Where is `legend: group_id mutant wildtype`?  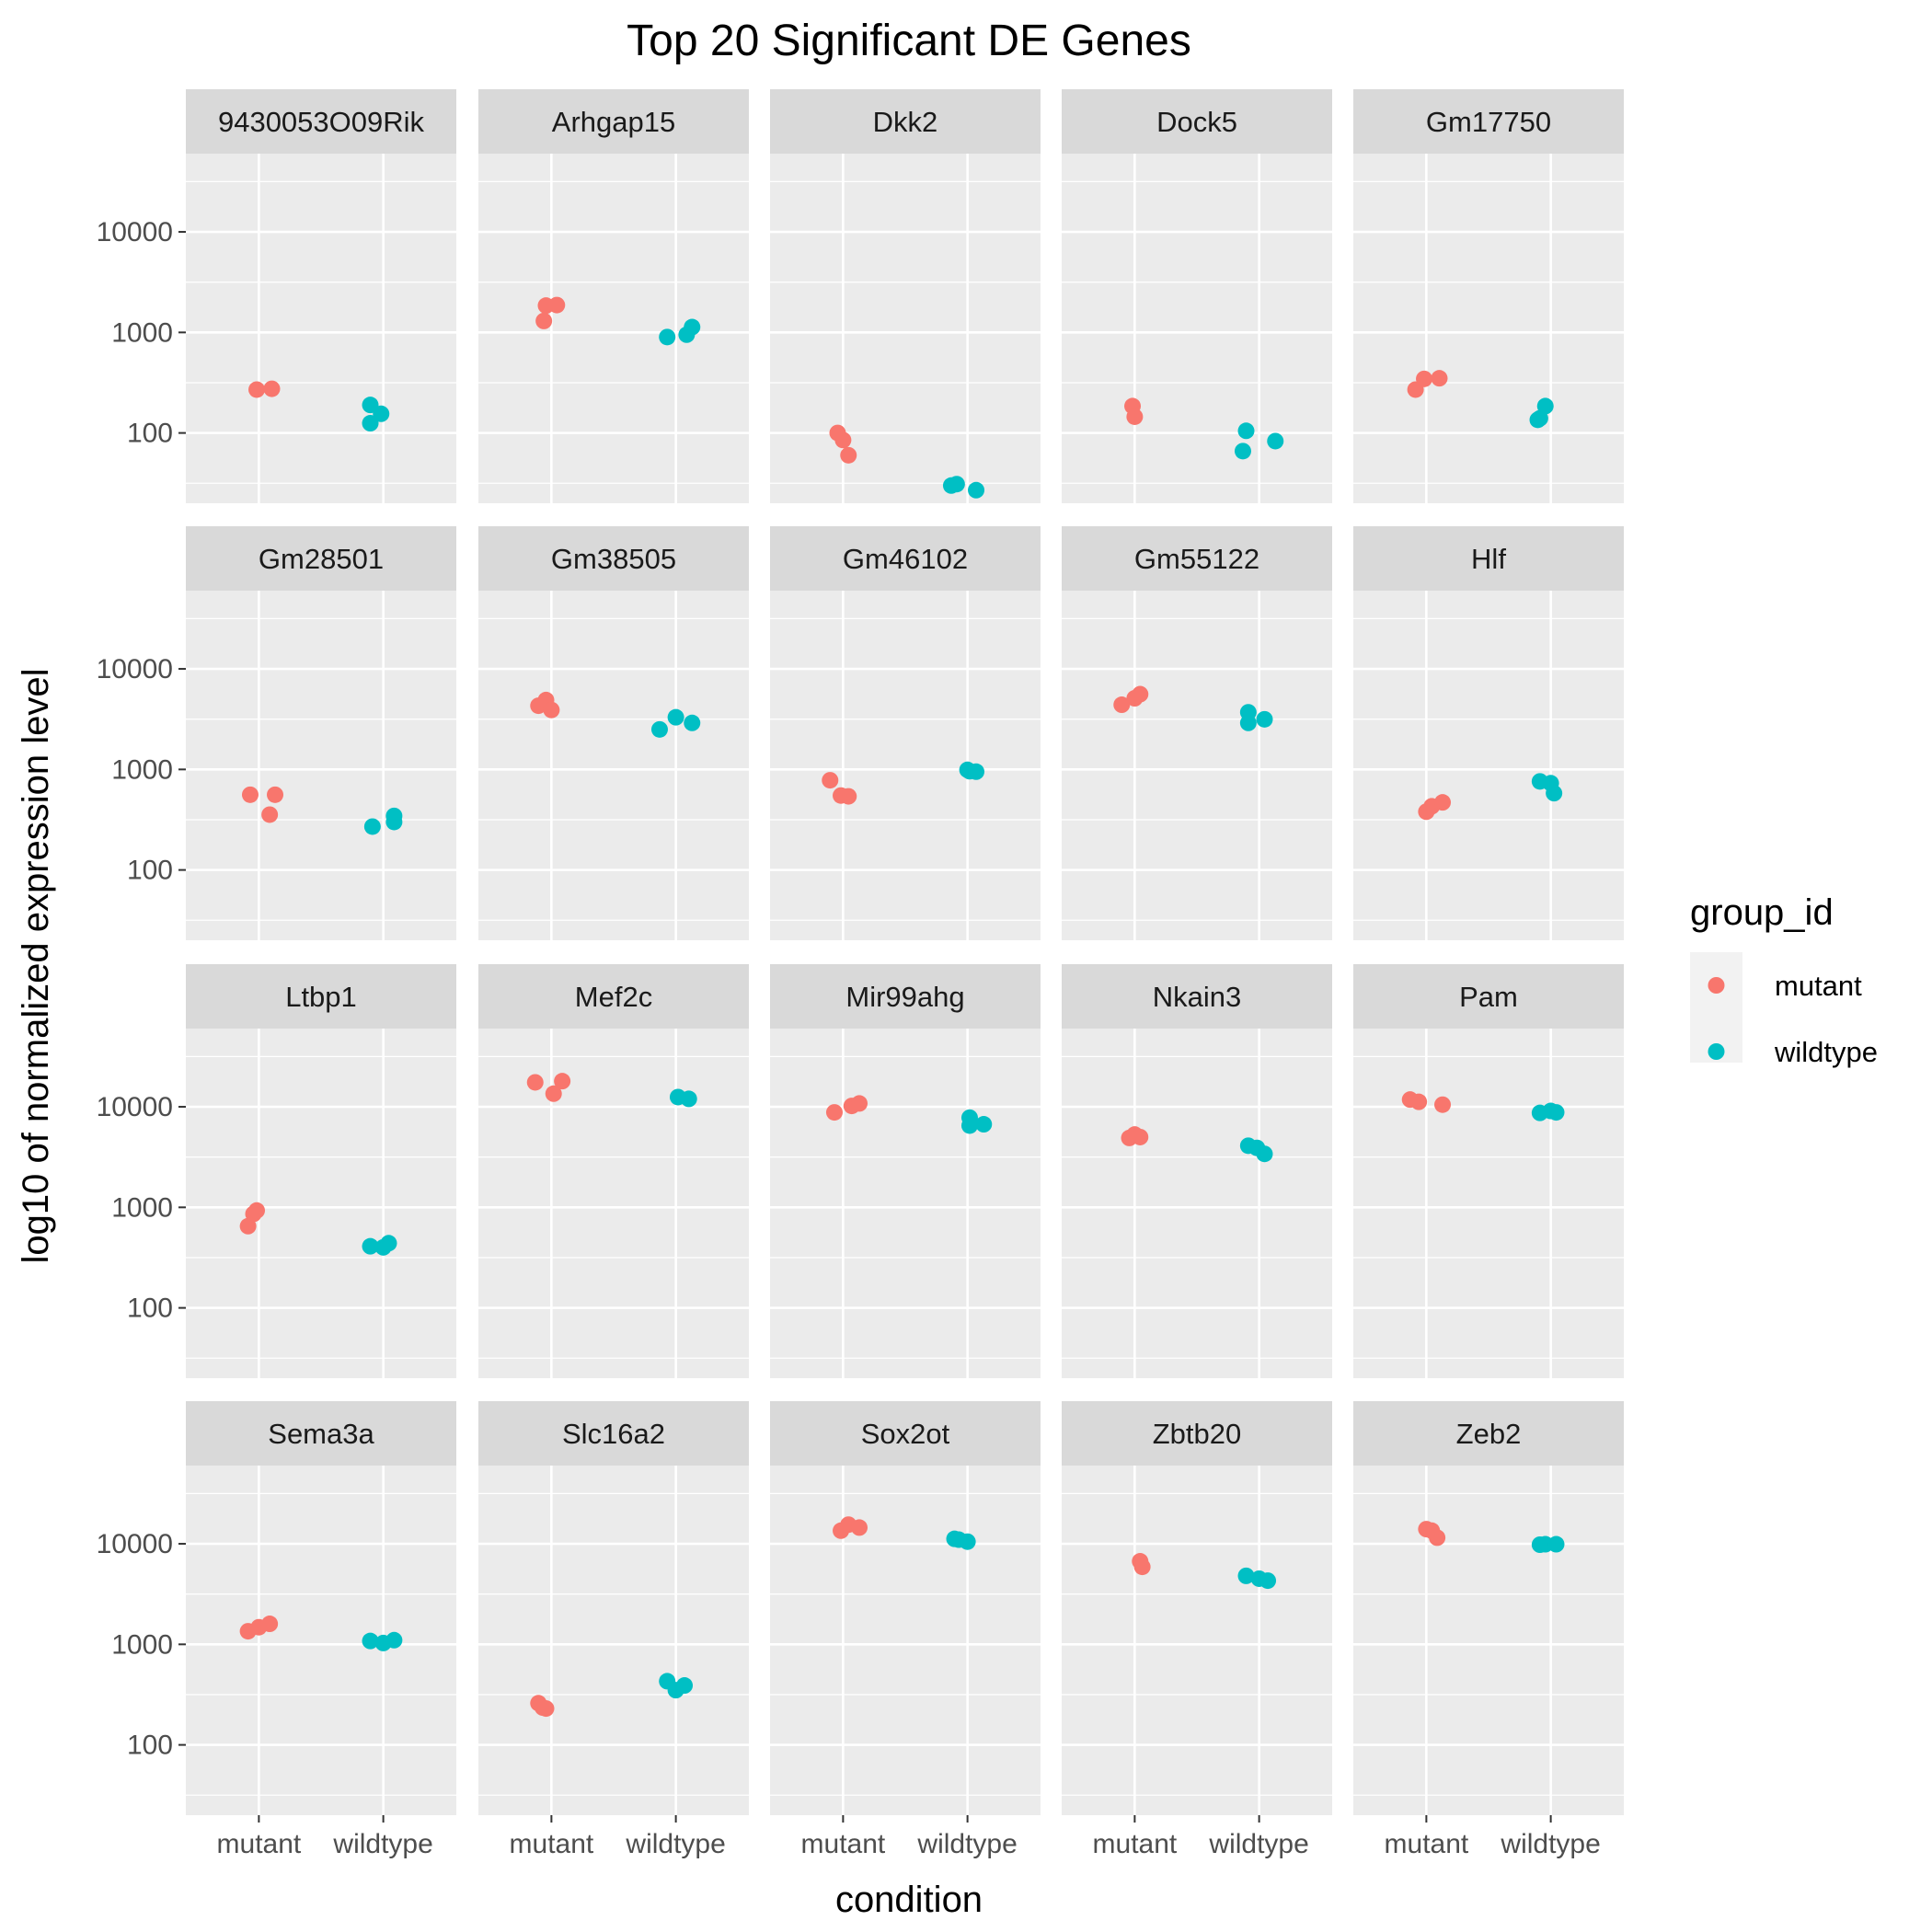
legend: group_id mutant wildtype is located at coordinates (1784, 980).